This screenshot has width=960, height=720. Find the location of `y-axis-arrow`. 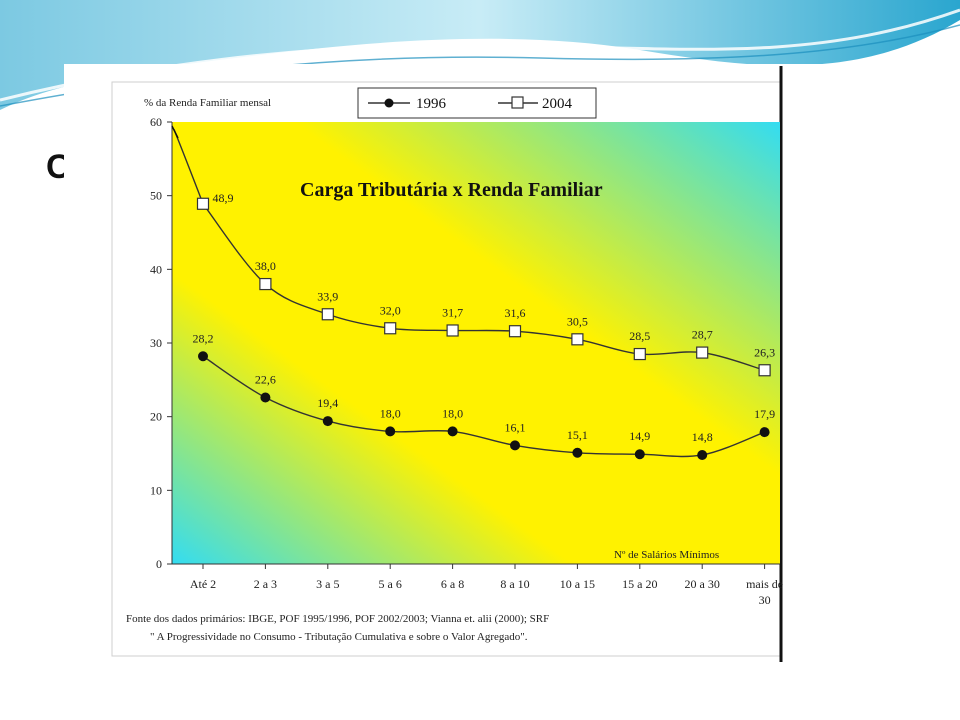

y-axis-arrow is located at coordinates (175, 132).